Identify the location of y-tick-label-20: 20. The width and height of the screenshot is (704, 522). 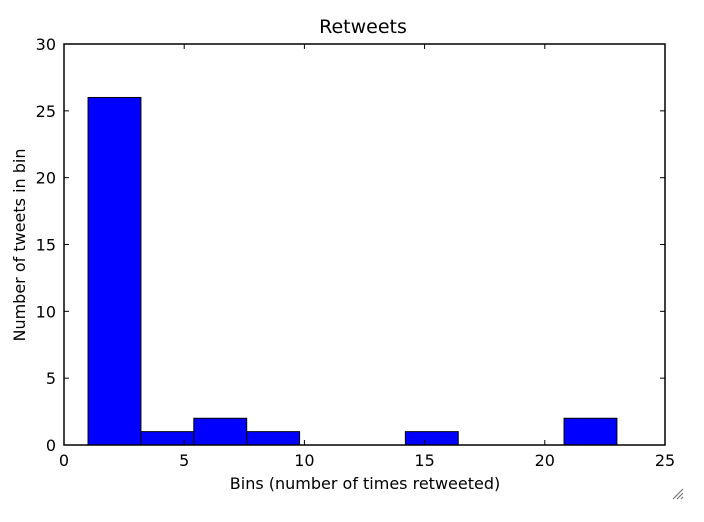
(46, 178).